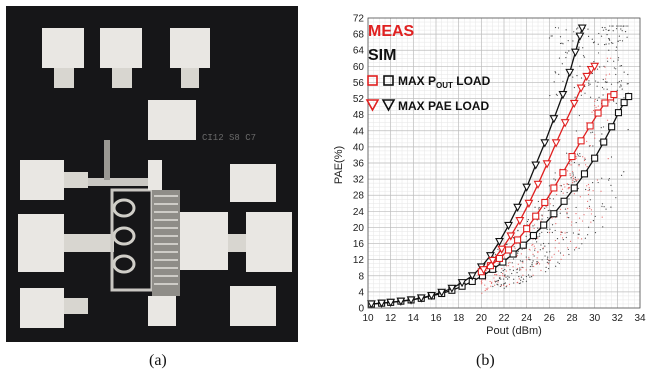  Describe the element at coordinates (122, 78) in the screenshot. I see `pad-top-center-neck` at that location.